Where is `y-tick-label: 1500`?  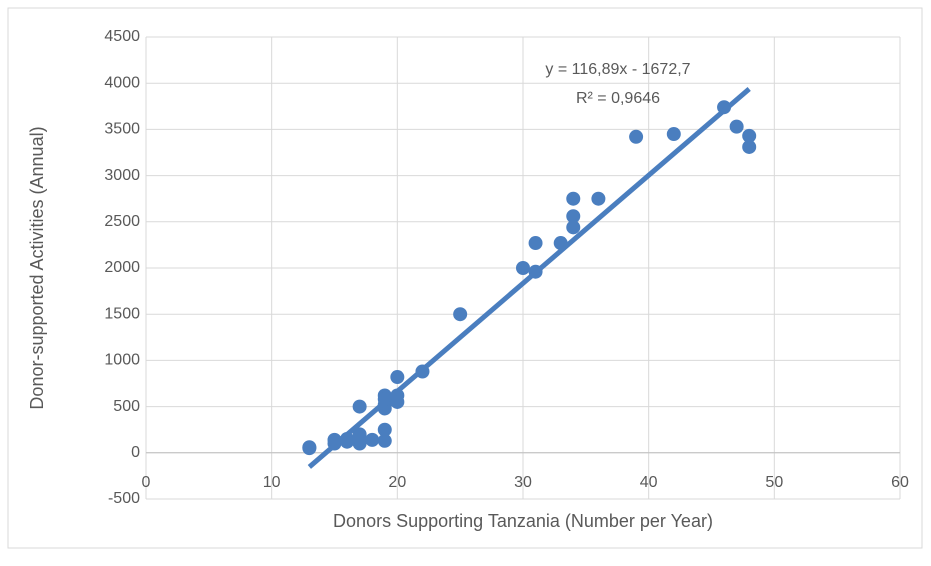
y-tick-label: 1500 is located at coordinates (122, 313).